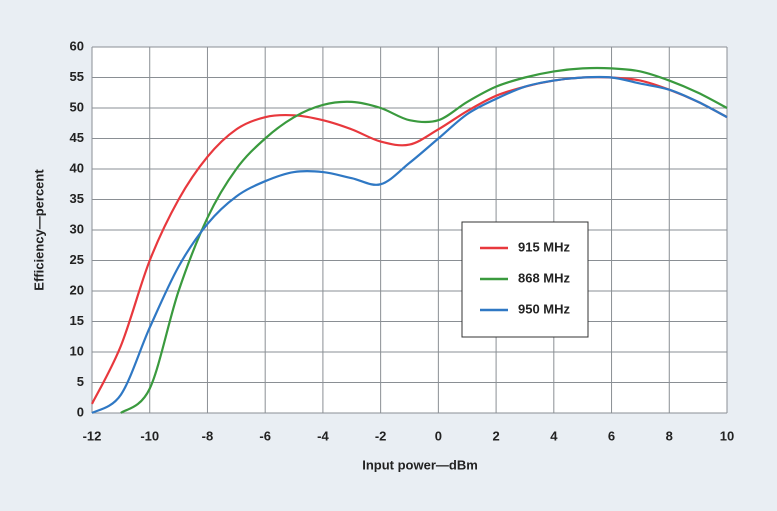 This screenshot has width=777, height=511. What do you see at coordinates (438, 435) in the screenshot?
I see `x-tick-label: 0` at bounding box center [438, 435].